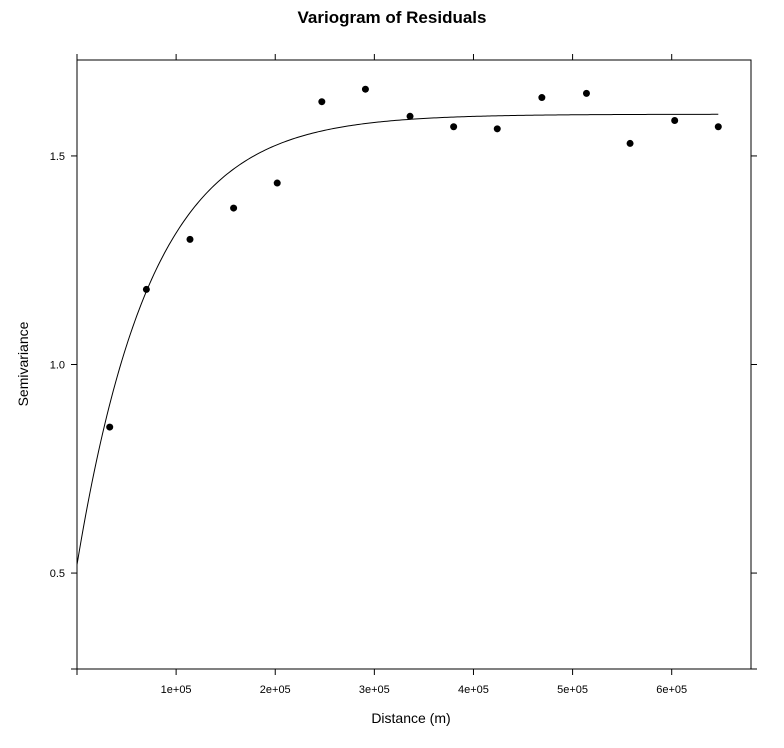 The width and height of the screenshot is (784, 748). What do you see at coordinates (275, 690) in the screenshot?
I see `x-tick-label: 2e+05` at bounding box center [275, 690].